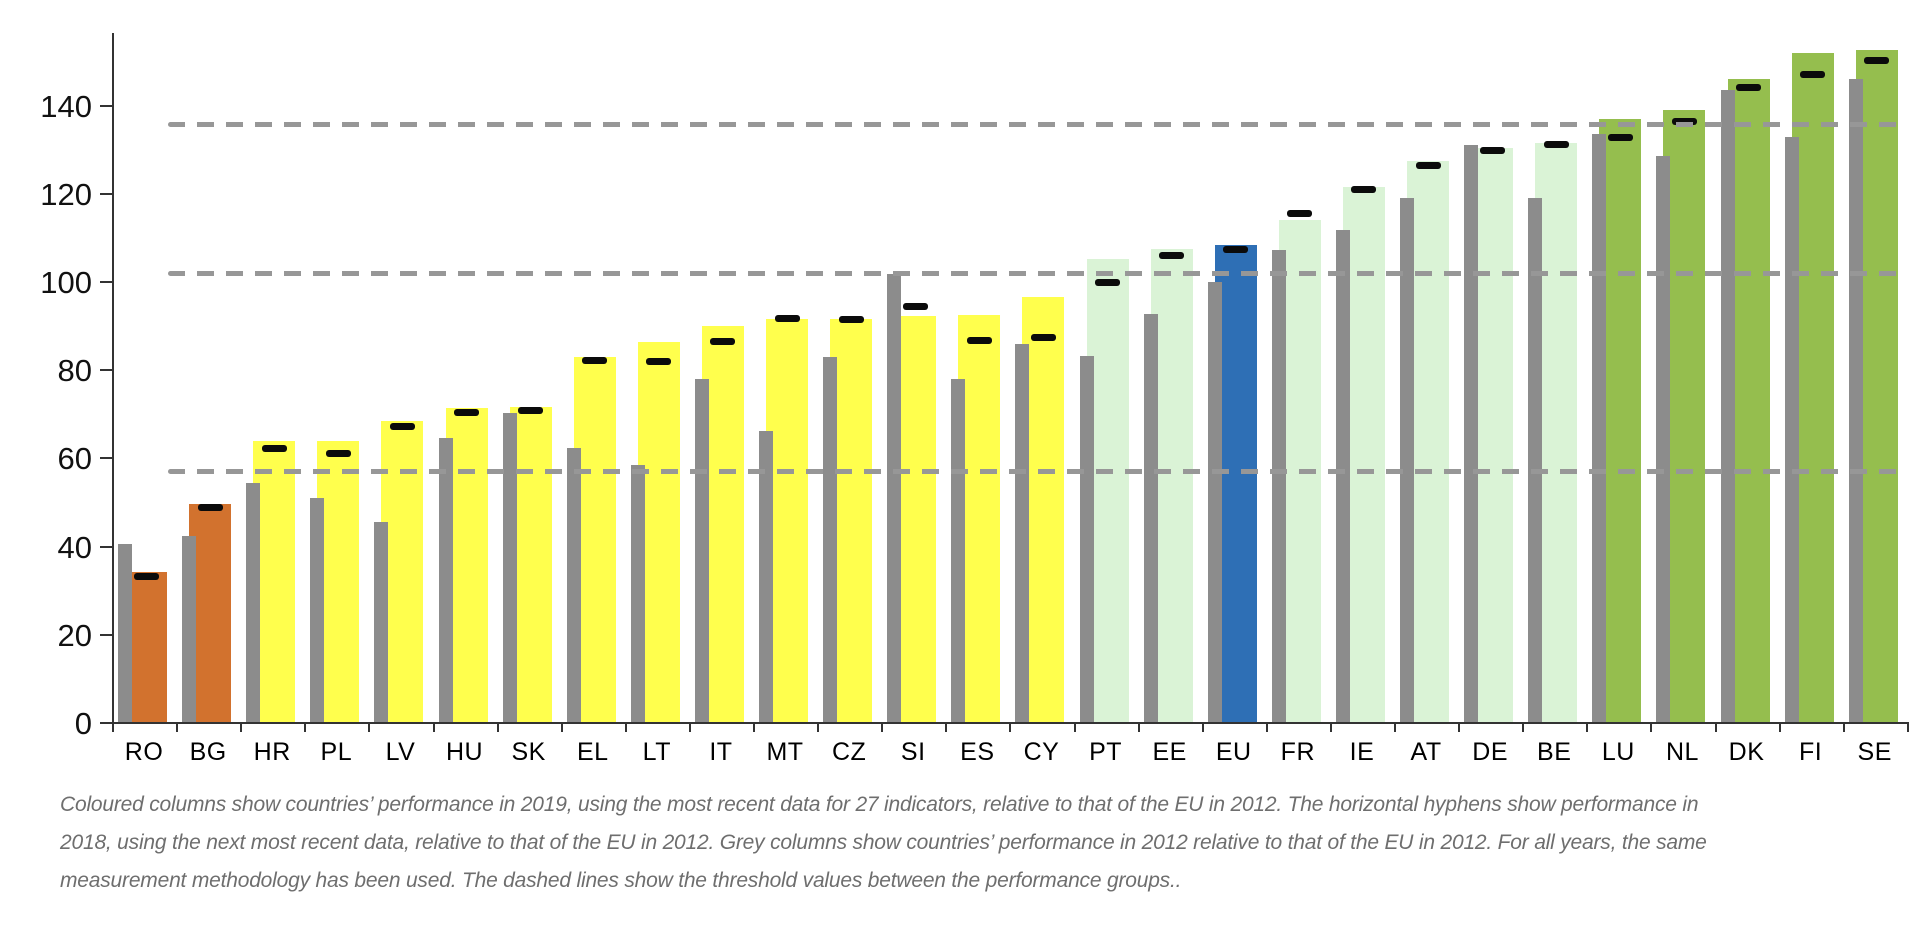 Image resolution: width=1928 pixels, height=936 pixels. What do you see at coordinates (466, 565) in the screenshot?
I see `bar-HU-2019` at bounding box center [466, 565].